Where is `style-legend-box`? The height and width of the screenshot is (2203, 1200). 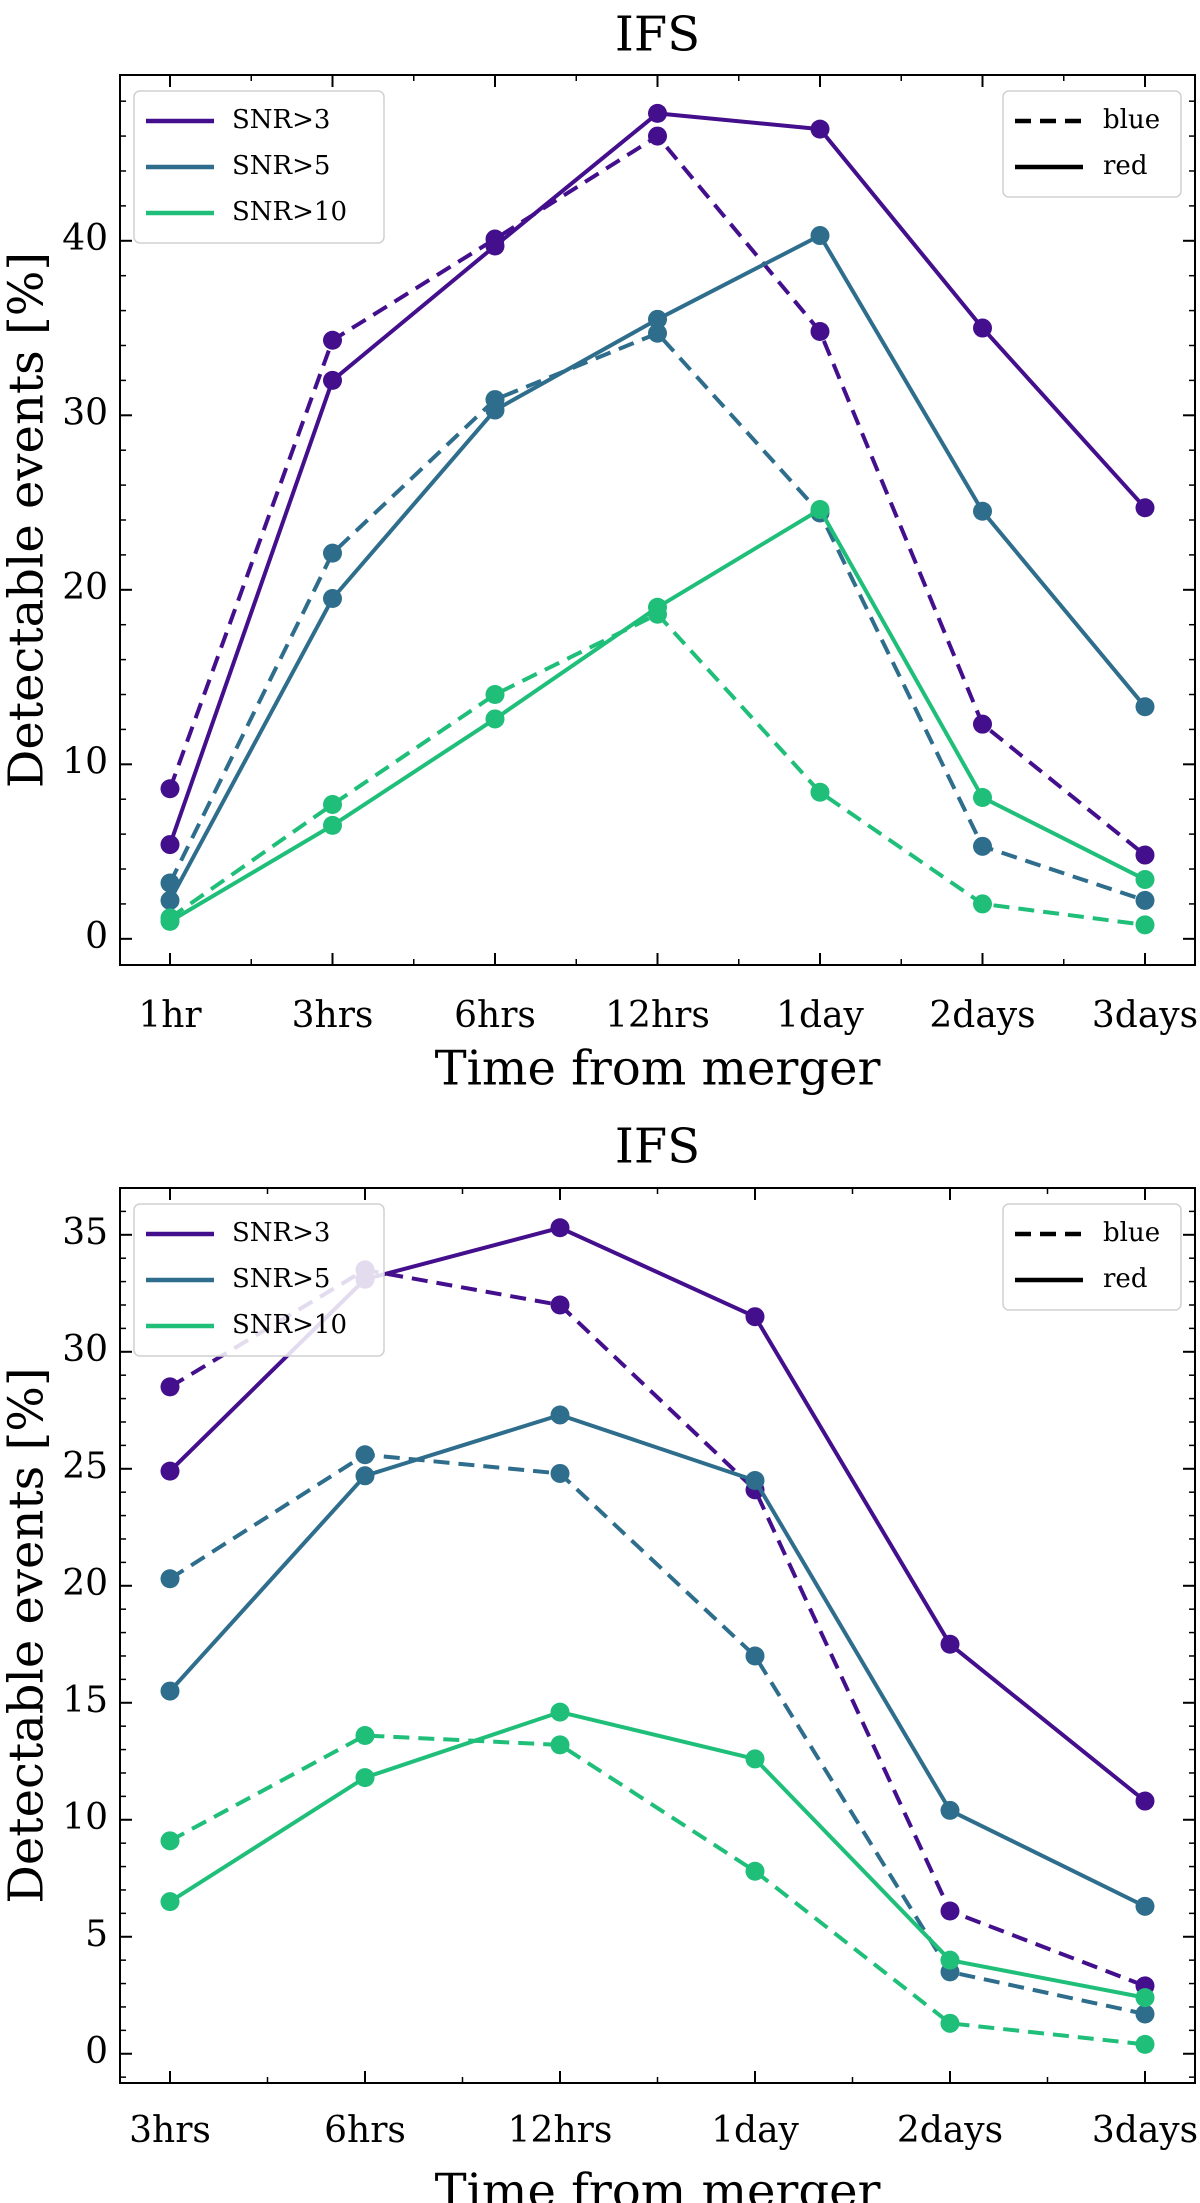
style-legend-box is located at coordinates (1092, 1257).